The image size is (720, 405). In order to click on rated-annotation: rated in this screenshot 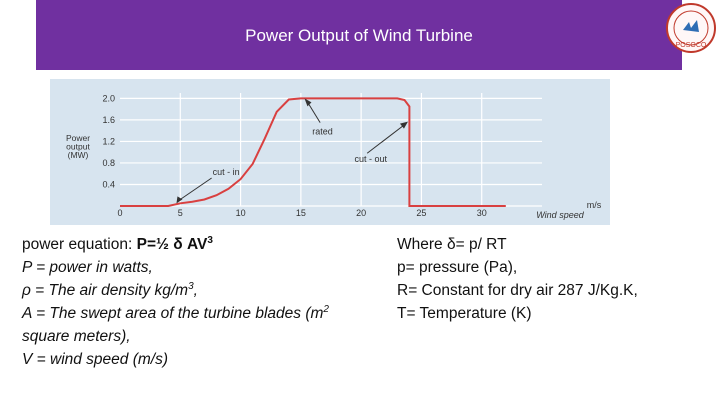, I will do `click(322, 131)`.